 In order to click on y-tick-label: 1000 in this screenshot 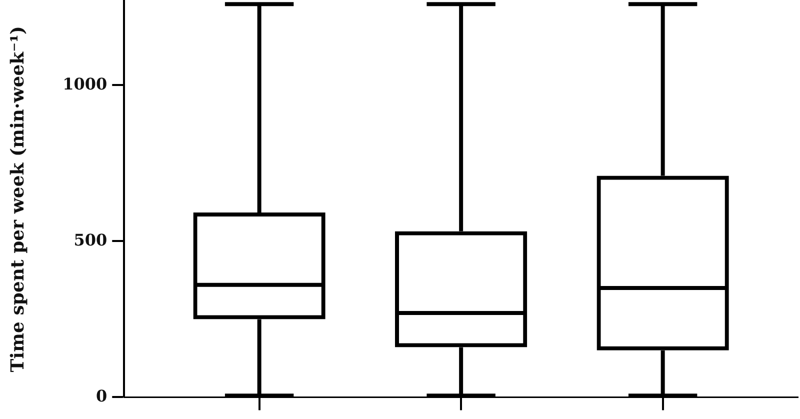, I will do `click(85, 84)`.